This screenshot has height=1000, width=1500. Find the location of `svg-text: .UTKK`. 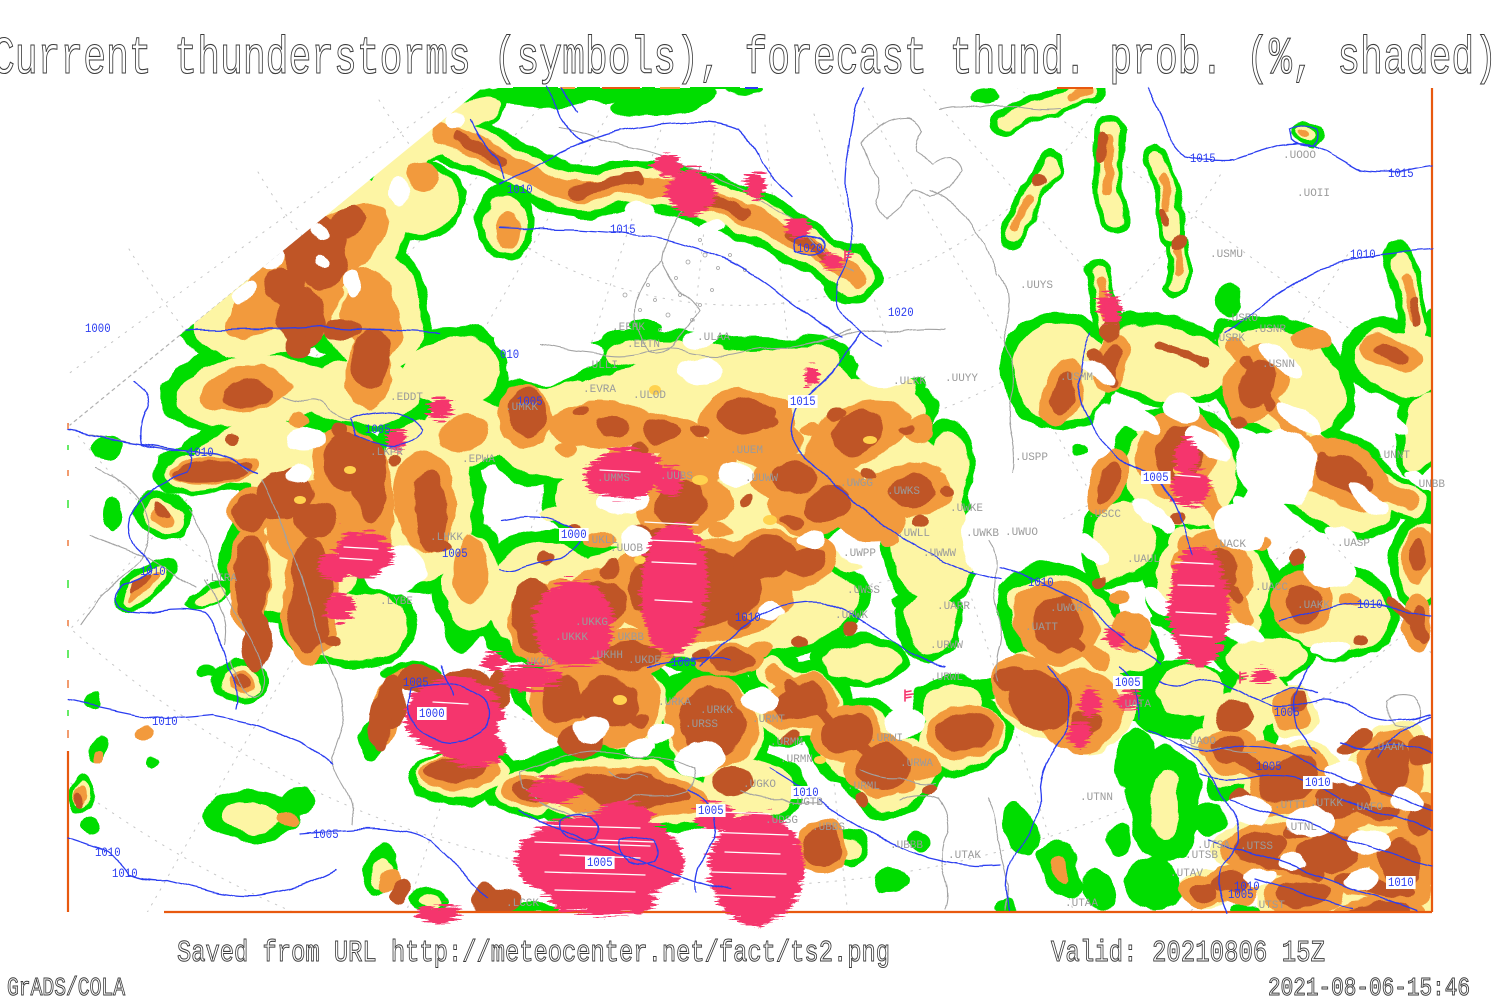

svg-text: .UTKK is located at coordinates (1326, 804).